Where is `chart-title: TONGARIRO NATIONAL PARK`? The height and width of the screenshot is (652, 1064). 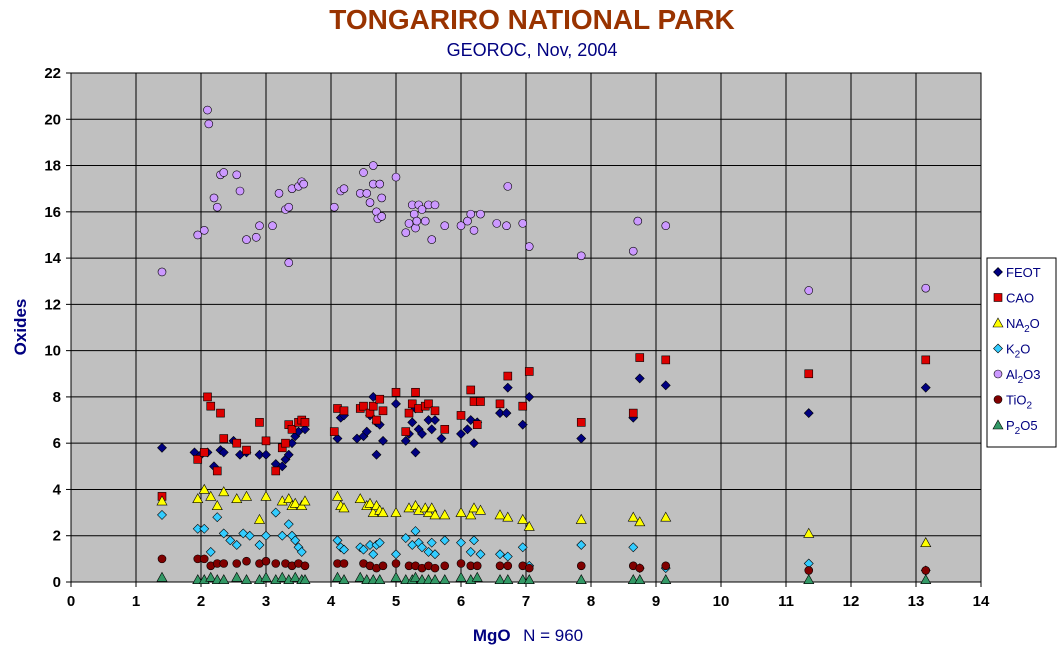
chart-title: TONGARIRO NATIONAL PARK is located at coordinates (532, 19).